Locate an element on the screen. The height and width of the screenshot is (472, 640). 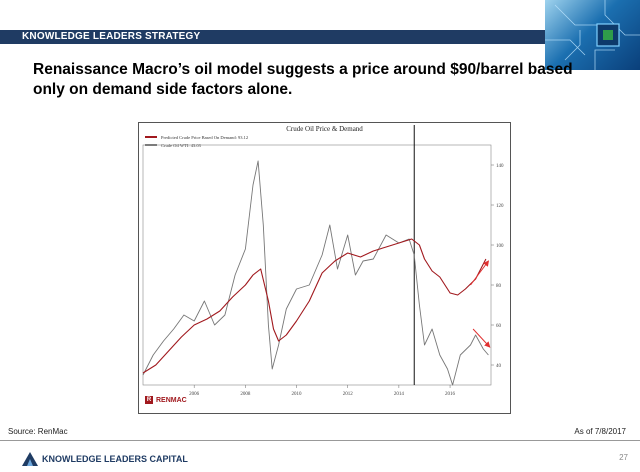
source-note: Source: RenMac is located at coordinates (38, 431).